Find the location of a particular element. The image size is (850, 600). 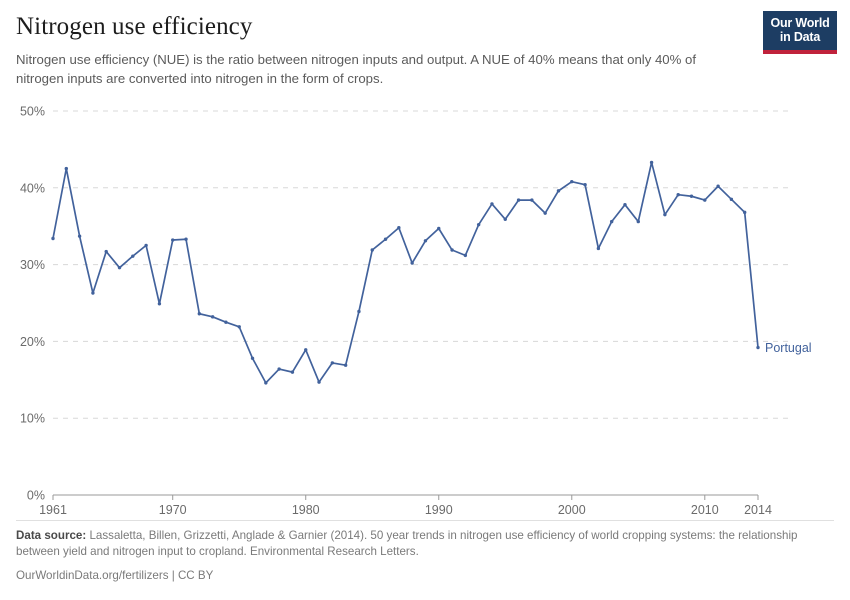

x-axis-tick-label: 1961 is located at coordinates (53, 509).